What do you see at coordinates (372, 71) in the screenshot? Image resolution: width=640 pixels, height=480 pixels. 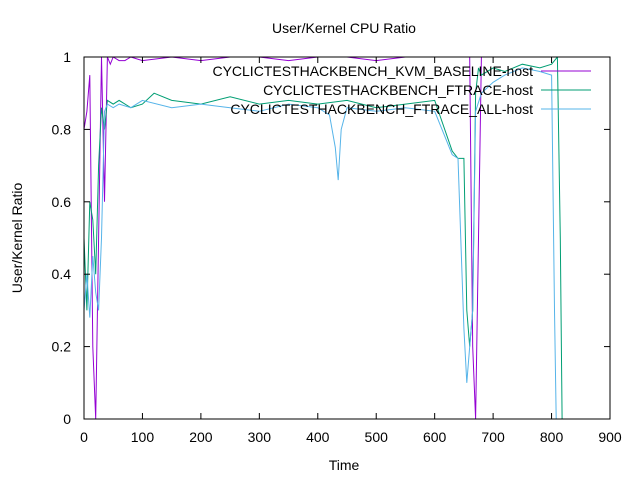 I see `legend-label-1: CYCLICTESTHACKBENCH_KVM_BASELINE-host` at bounding box center [372, 71].